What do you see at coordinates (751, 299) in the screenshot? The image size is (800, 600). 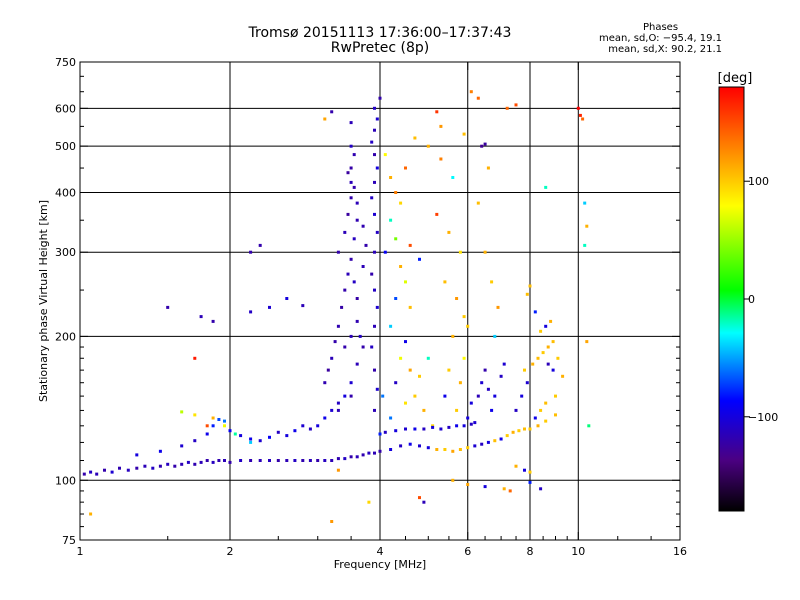 I see `colorbar-tick-label: 0` at bounding box center [751, 299].